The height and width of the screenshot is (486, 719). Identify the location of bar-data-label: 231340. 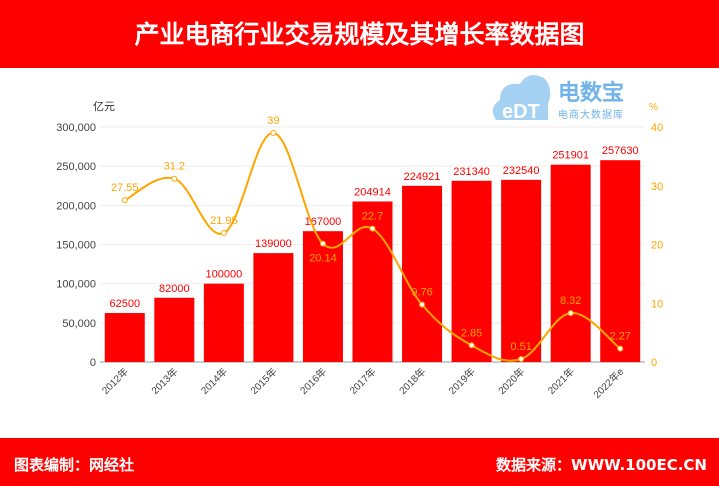
(471, 172).